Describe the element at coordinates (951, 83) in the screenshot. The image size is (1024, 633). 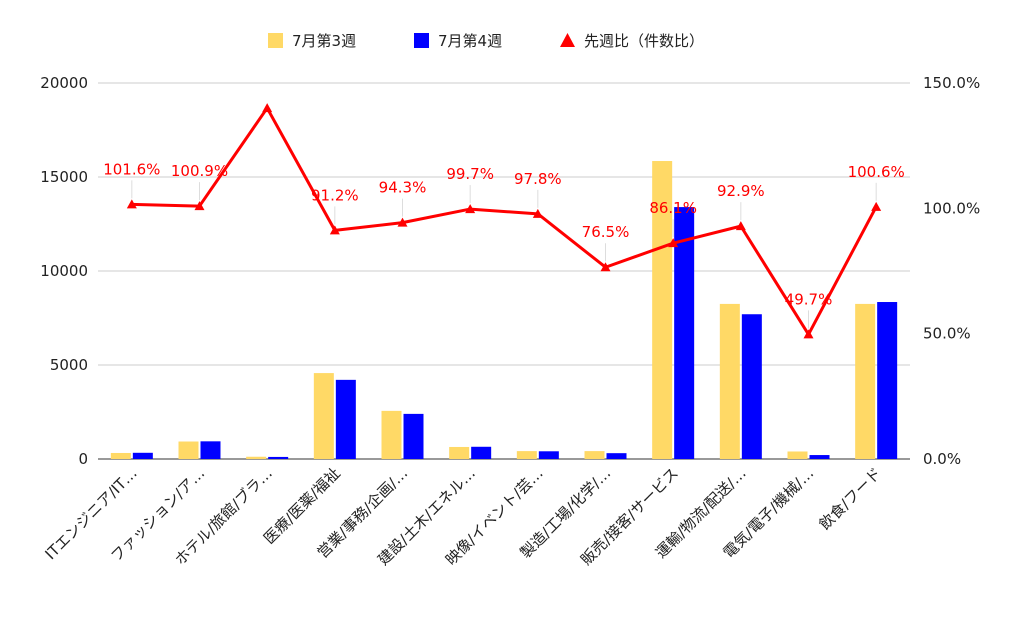
I see `right-tick-label: 150.0%` at that location.